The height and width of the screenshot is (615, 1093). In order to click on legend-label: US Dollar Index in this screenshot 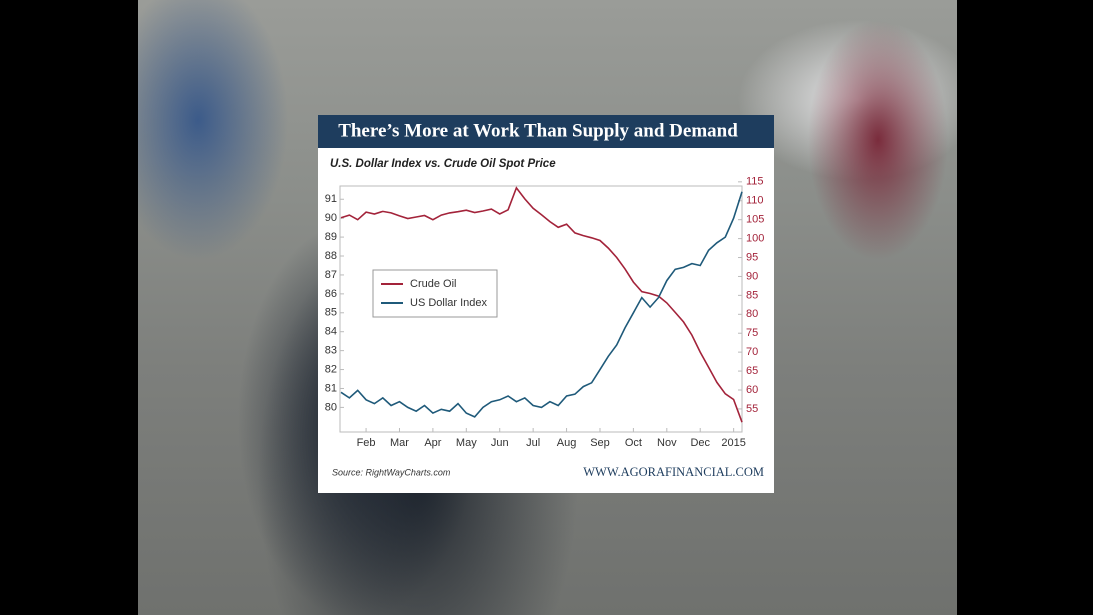, I will do `click(449, 303)`.